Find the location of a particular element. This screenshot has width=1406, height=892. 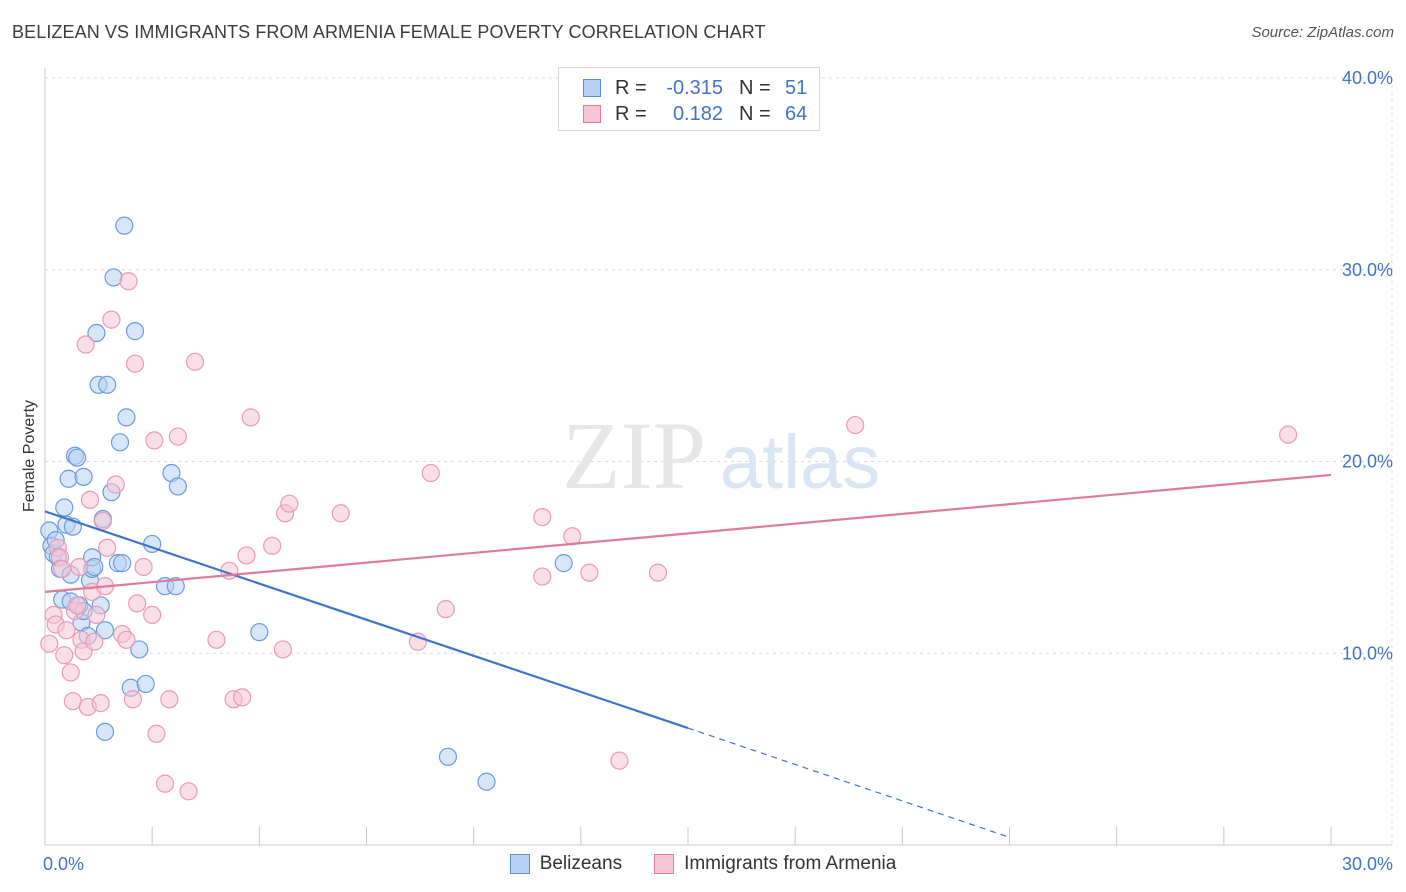

y-tick-label: 30.0% is located at coordinates (1367, 270).